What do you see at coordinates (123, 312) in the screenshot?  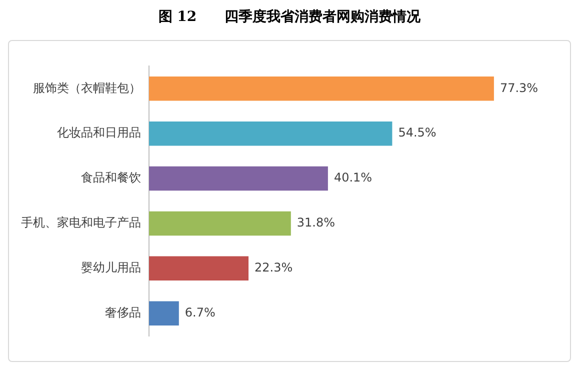 I see `y-tick-label: 奢侈品` at bounding box center [123, 312].